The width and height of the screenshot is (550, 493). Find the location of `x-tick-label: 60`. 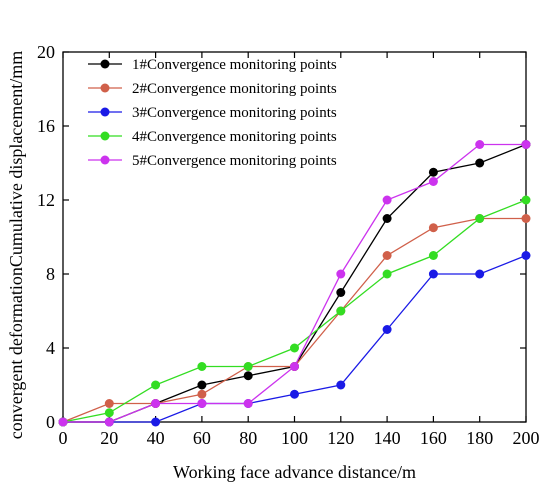

x-tick-label: 60 is located at coordinates (202, 438).